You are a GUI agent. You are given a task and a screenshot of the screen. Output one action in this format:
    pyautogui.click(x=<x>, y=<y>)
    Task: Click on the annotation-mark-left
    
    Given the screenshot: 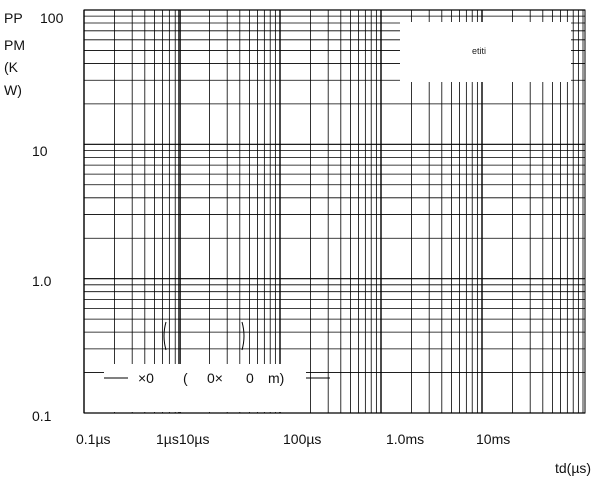 What is the action you would take?
    pyautogui.click(x=165, y=336)
    